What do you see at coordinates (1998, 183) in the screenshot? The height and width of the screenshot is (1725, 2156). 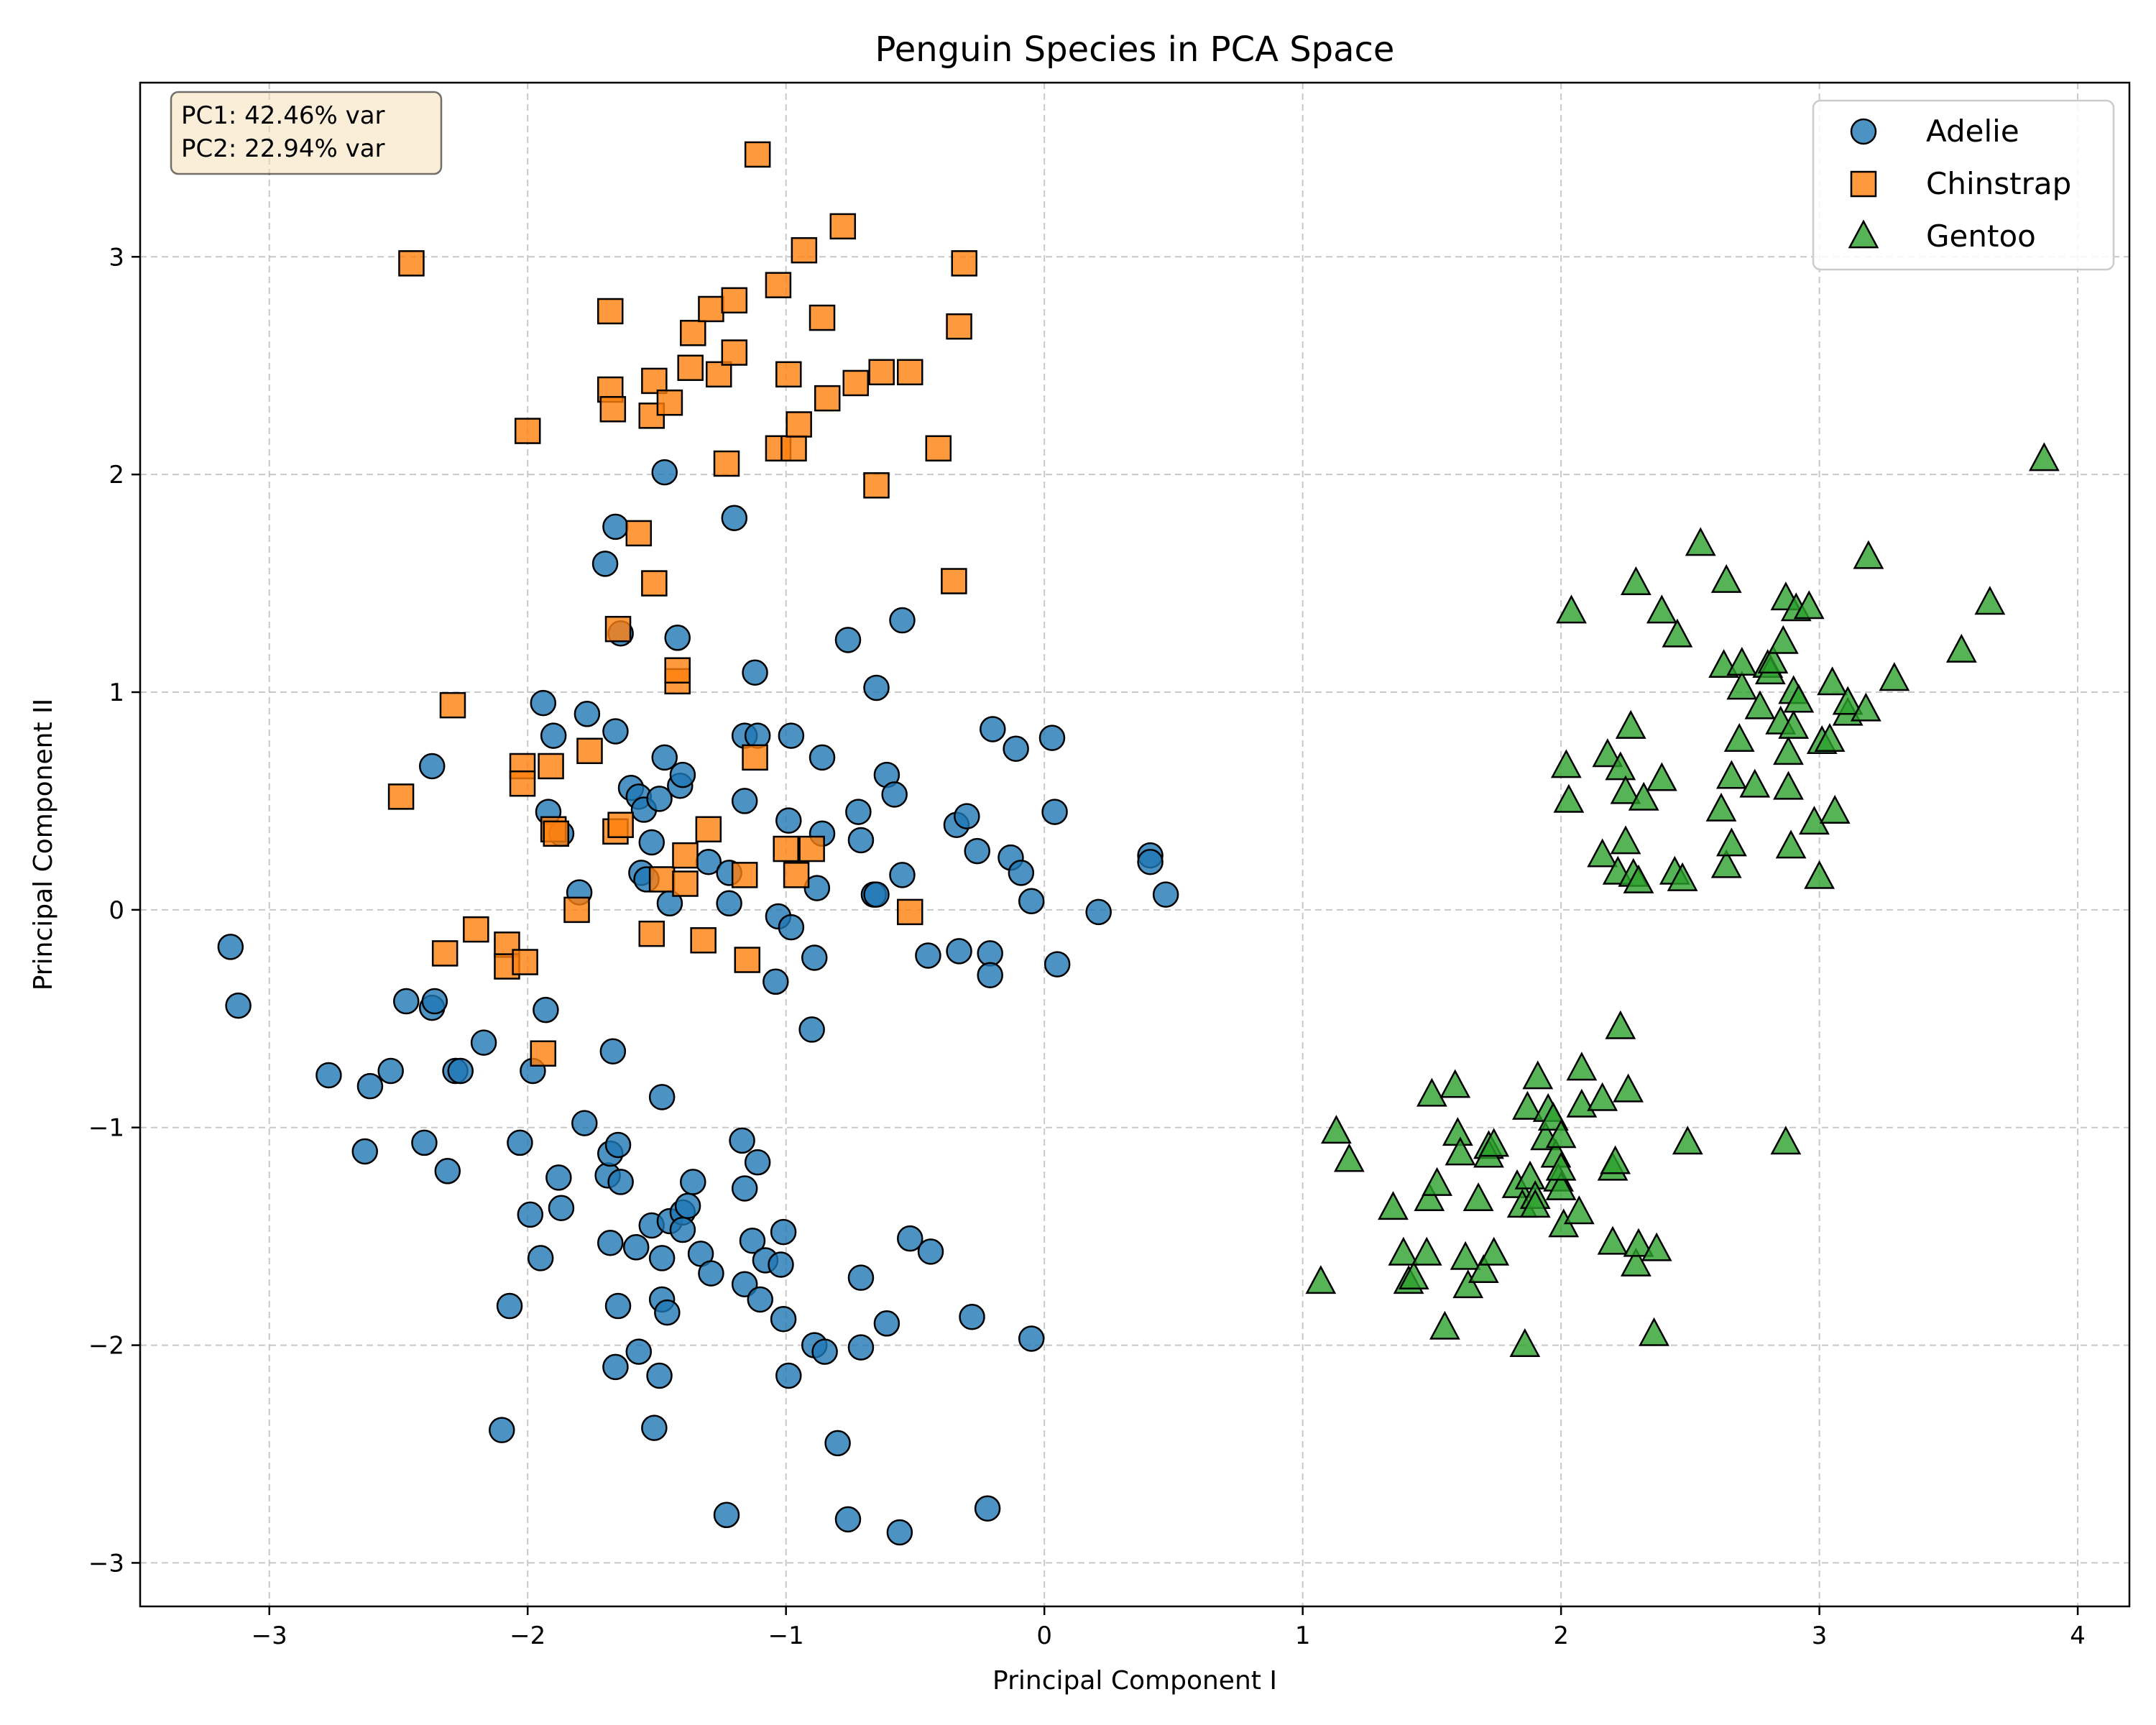 I see `legend-label-chinstrap: Chinstrap` at bounding box center [1998, 183].